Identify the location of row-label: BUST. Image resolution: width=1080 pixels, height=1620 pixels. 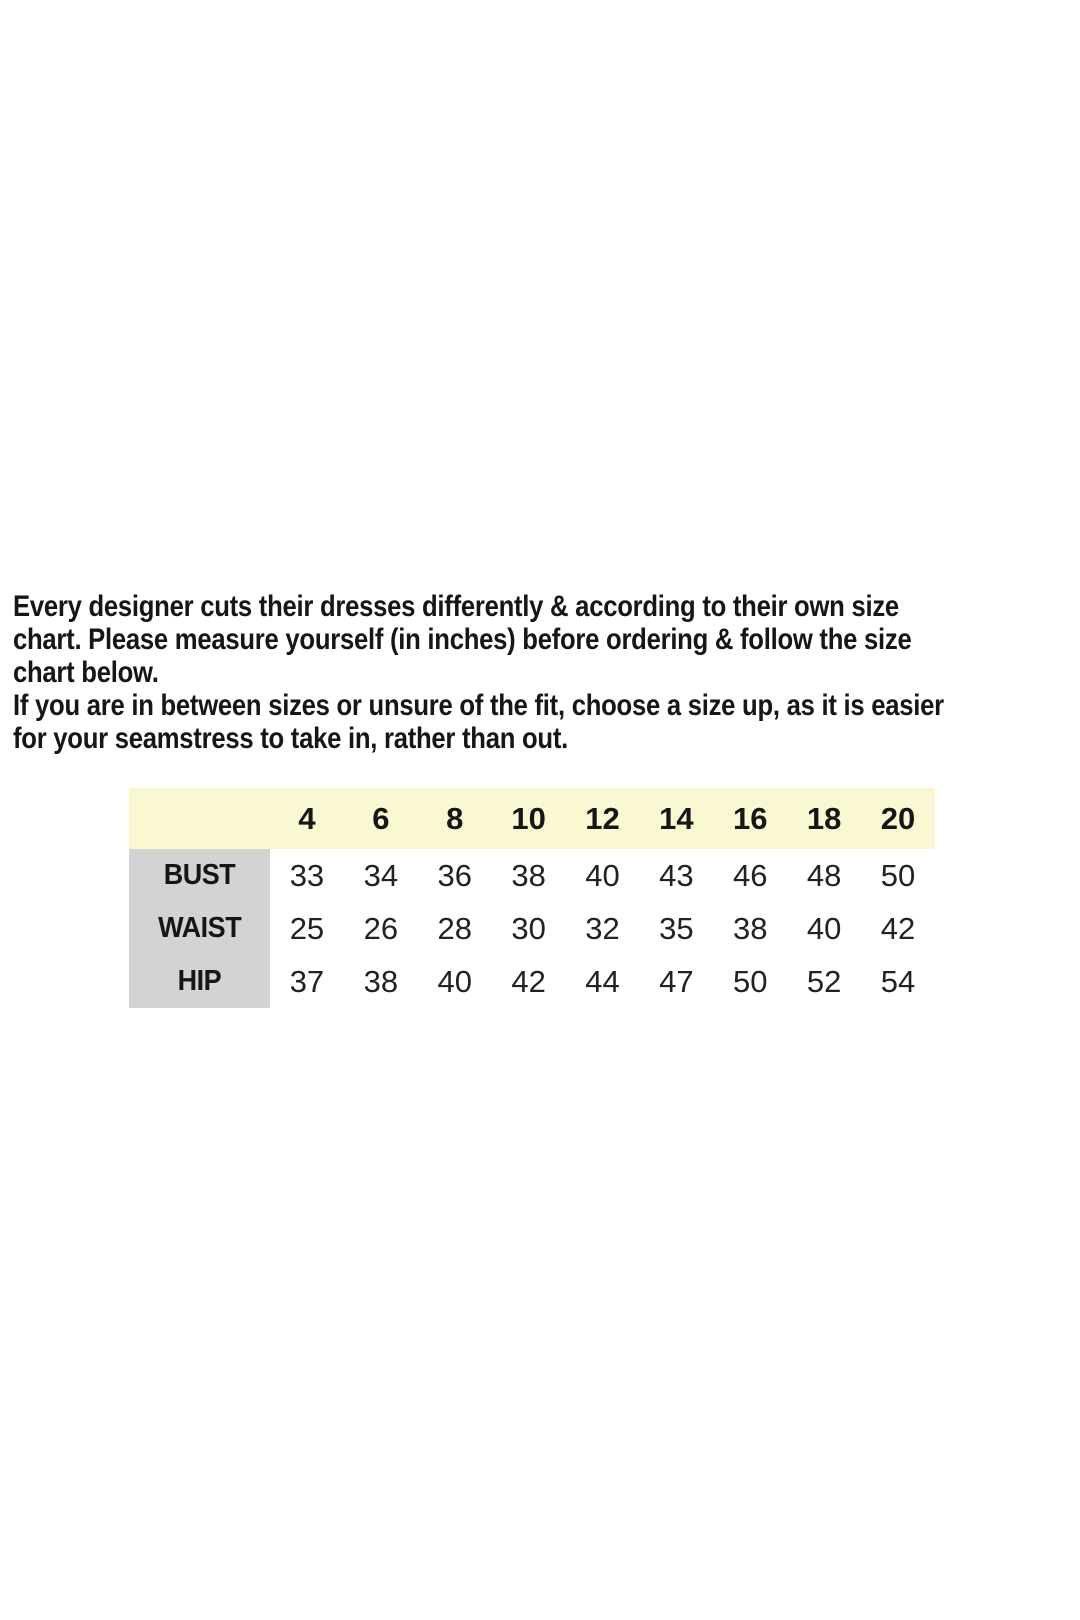
(199, 875).